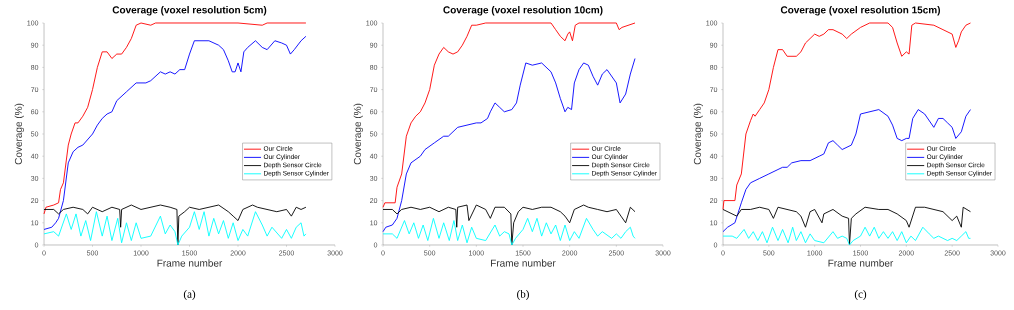 This screenshot has height=310, width=1014. What do you see at coordinates (523, 295) in the screenshot?
I see `text: (b)` at bounding box center [523, 295].